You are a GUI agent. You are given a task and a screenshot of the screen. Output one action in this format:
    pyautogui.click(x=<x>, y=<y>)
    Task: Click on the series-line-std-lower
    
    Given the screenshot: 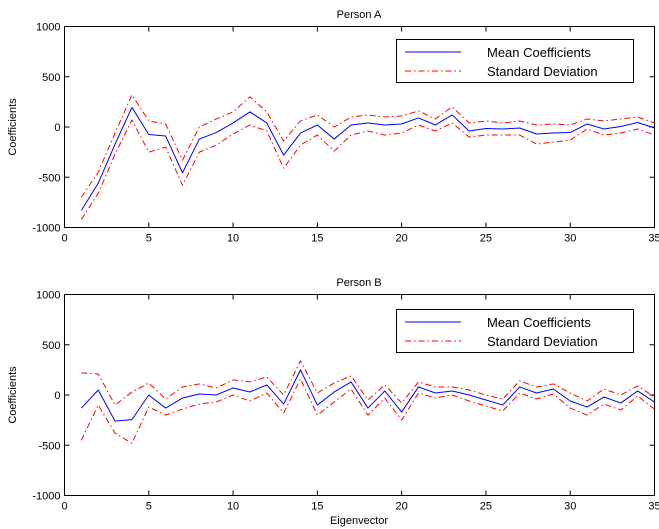 What is the action you would take?
    pyautogui.click(x=367, y=411)
    